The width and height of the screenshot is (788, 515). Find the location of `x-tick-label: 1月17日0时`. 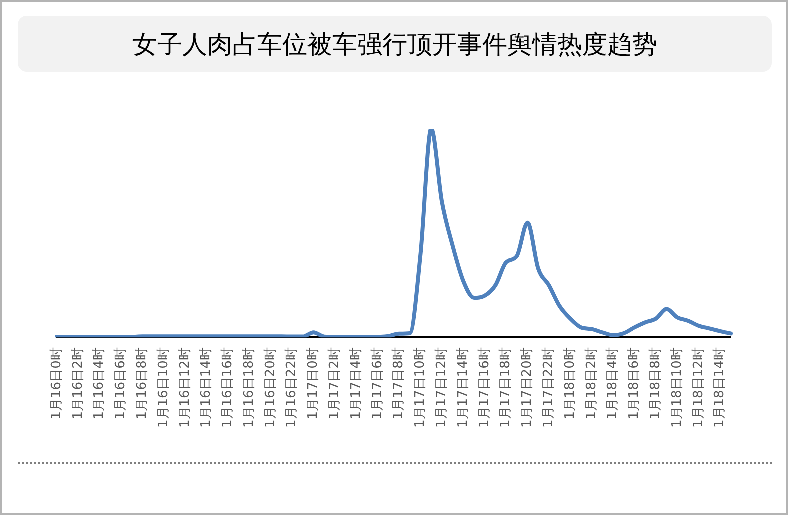

x-tick-label: 1月17日0时 is located at coordinates (314, 384).